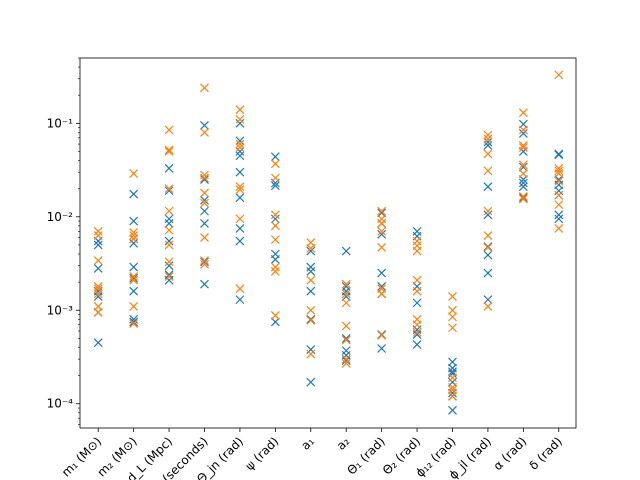 Image resolution: width=640 pixels, height=480 pixels. Describe the element at coordinates (60, 404) in the screenshot. I see `y-tick-label: 10⁻⁴` at that location.